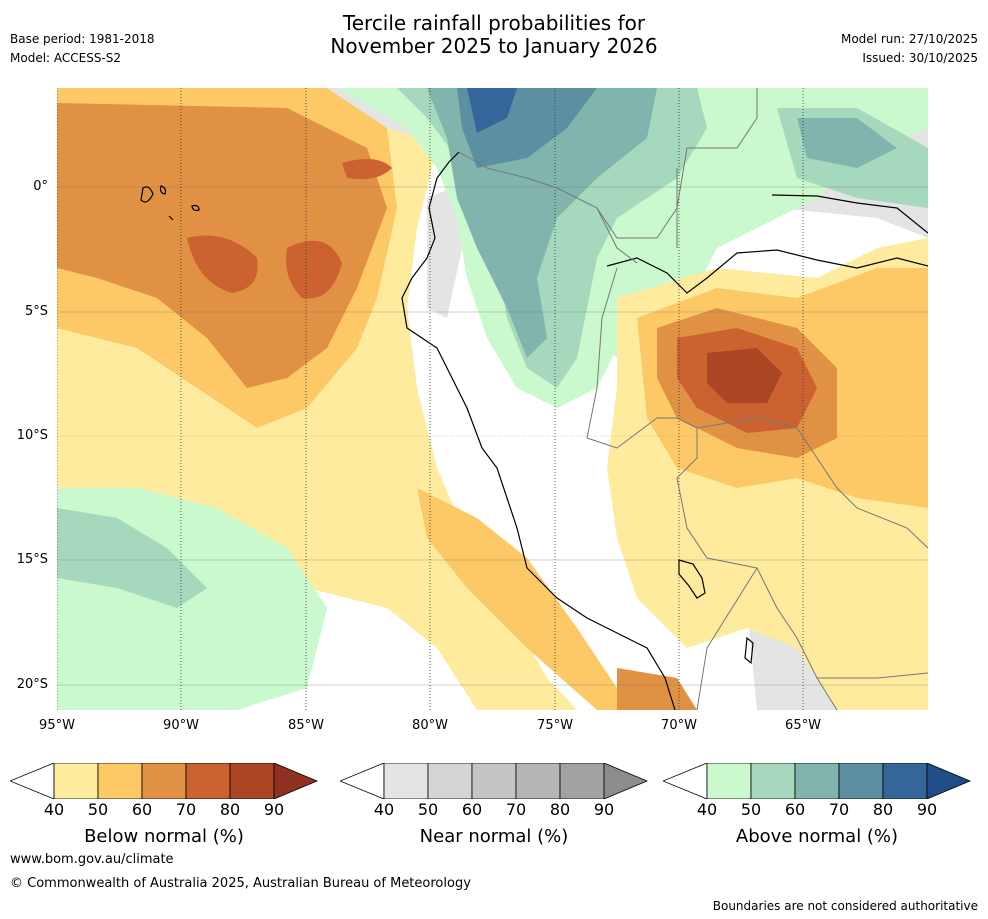 The width and height of the screenshot is (988, 919). Describe the element at coordinates (847, 143) in the screenshot. I see `above-normal-70-ne` at that location.